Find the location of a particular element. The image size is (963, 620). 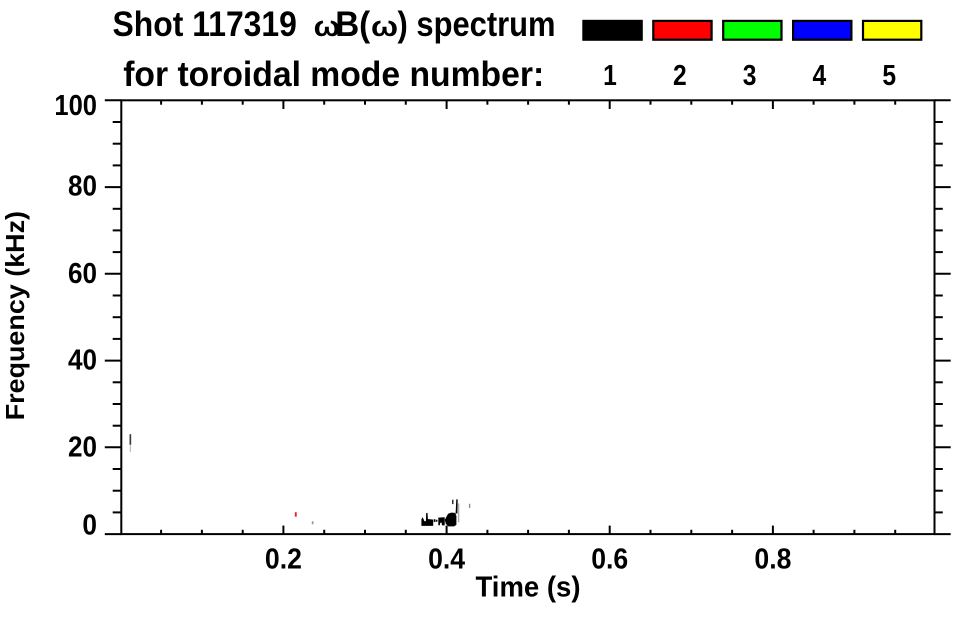

svg-text: 0.8 is located at coordinates (772, 560).